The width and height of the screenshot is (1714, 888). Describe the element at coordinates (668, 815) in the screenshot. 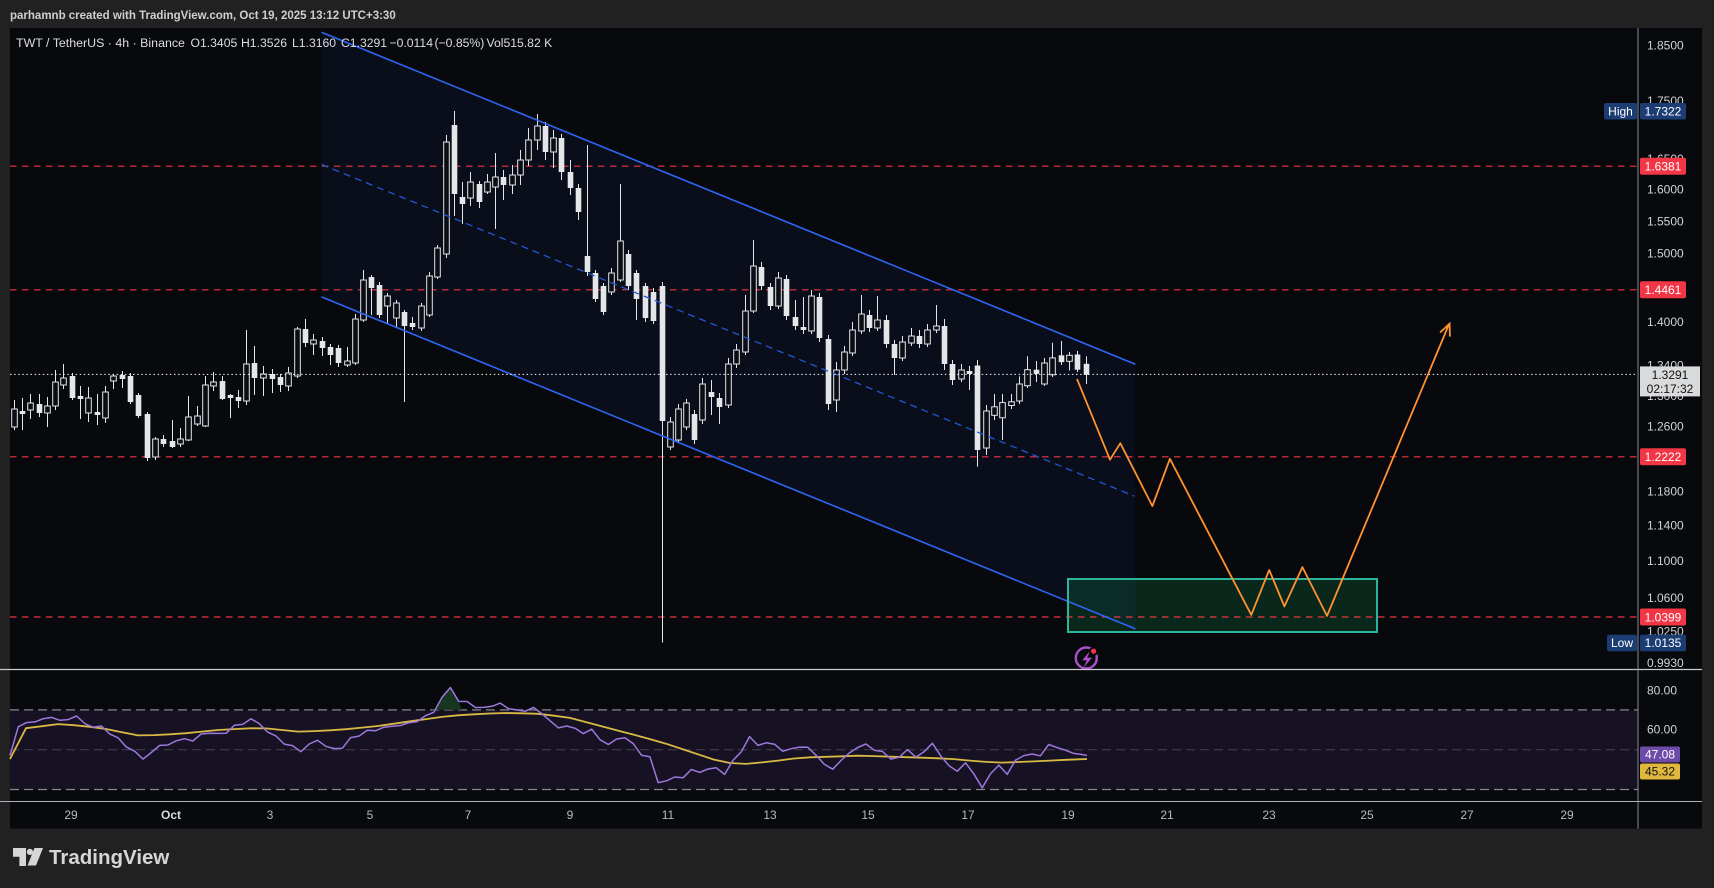

I see `svg-text: 11` at that location.